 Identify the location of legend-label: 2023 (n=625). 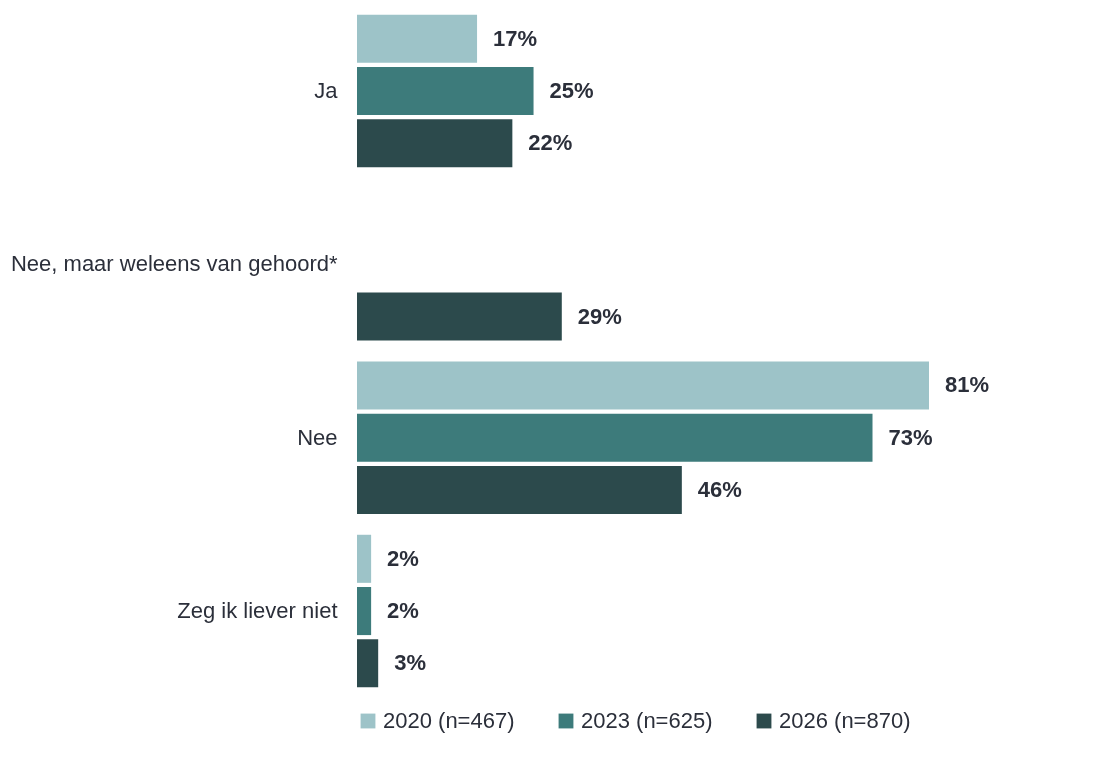
(647, 720).